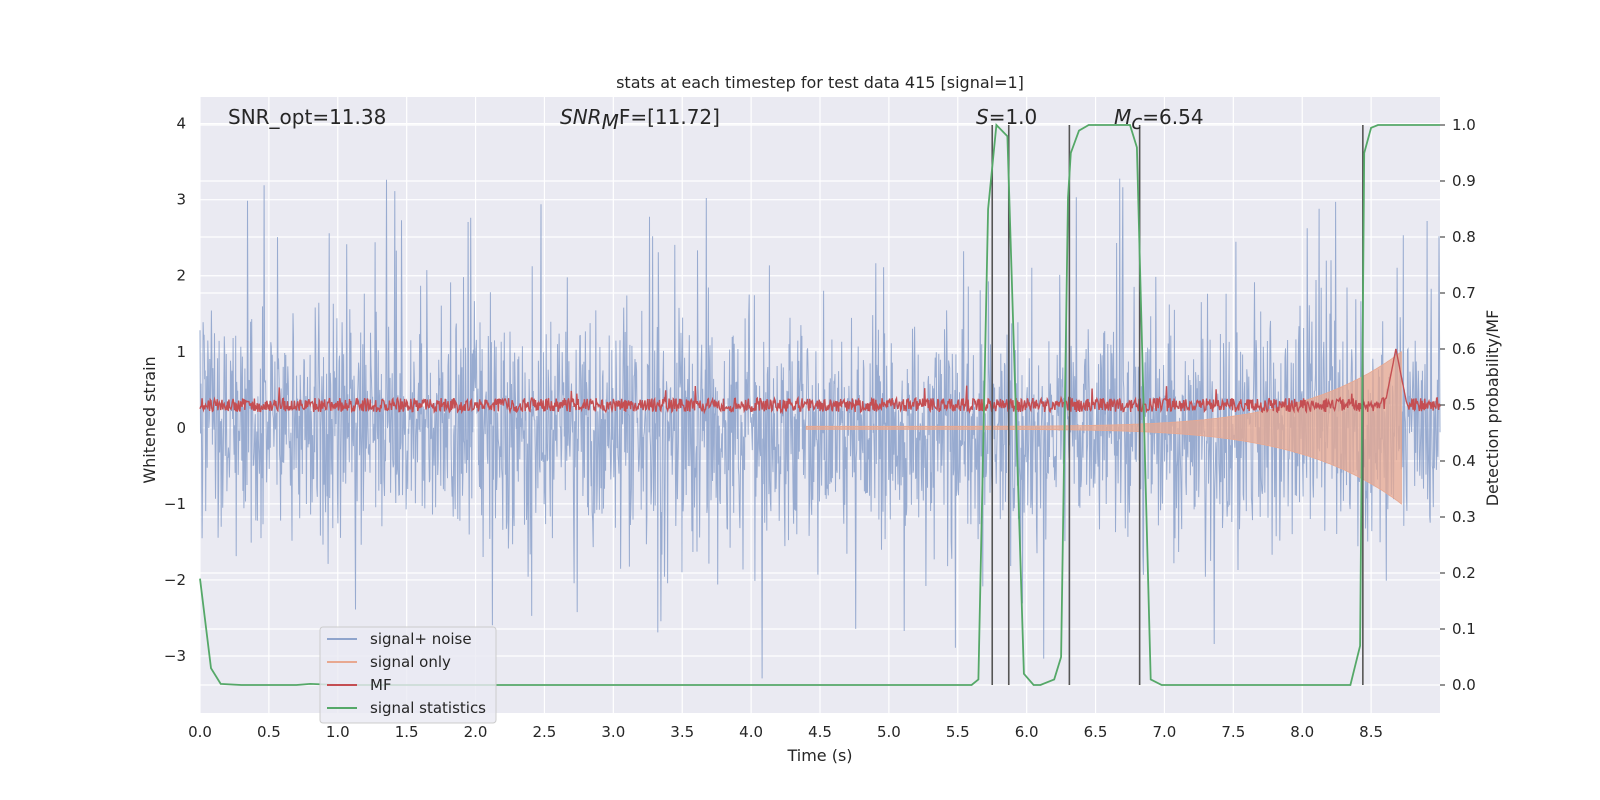  What do you see at coordinates (1492, 408) in the screenshot?
I see `y-axis-title-right: Detection probability/MF` at bounding box center [1492, 408].